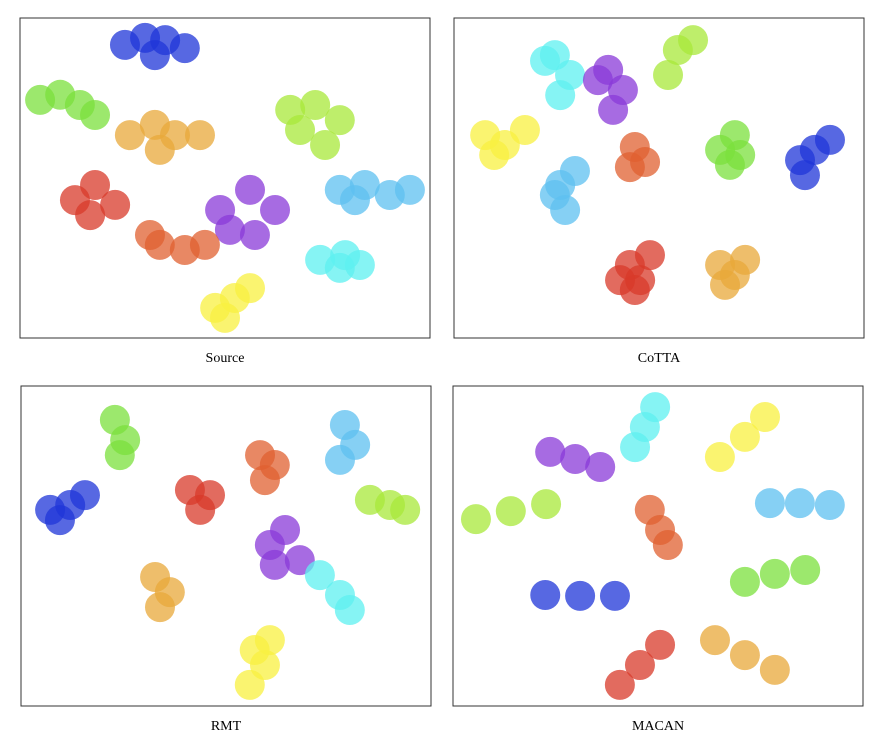  Describe the element at coordinates (659, 358) in the screenshot. I see `panel-caption: CoTTA` at that location.